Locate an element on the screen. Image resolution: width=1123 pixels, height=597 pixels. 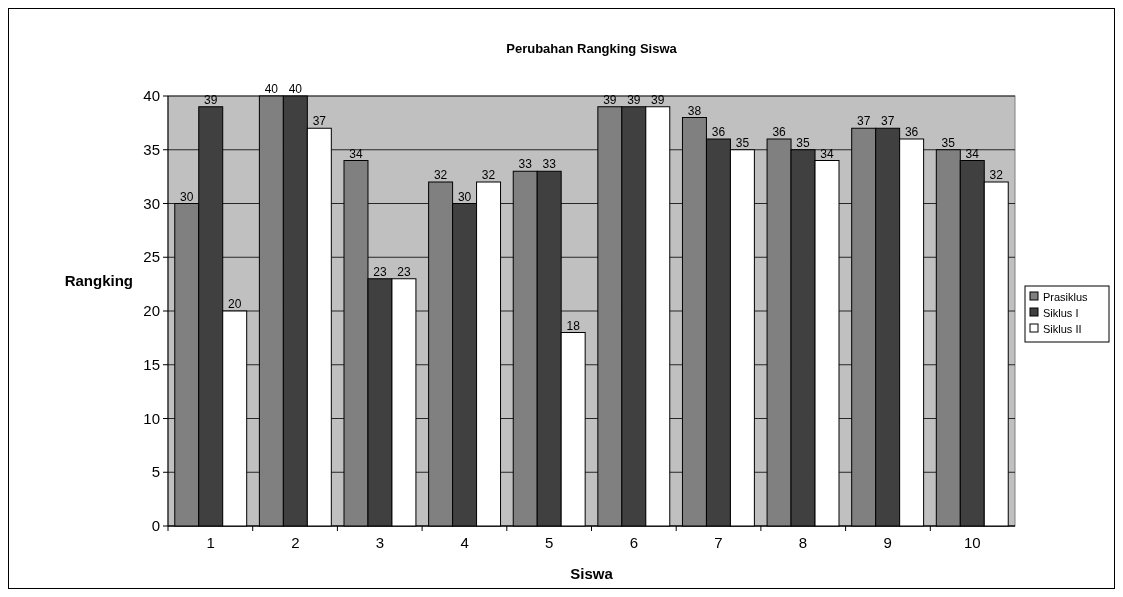
x-tick-label: 9 is located at coordinates (887, 542).